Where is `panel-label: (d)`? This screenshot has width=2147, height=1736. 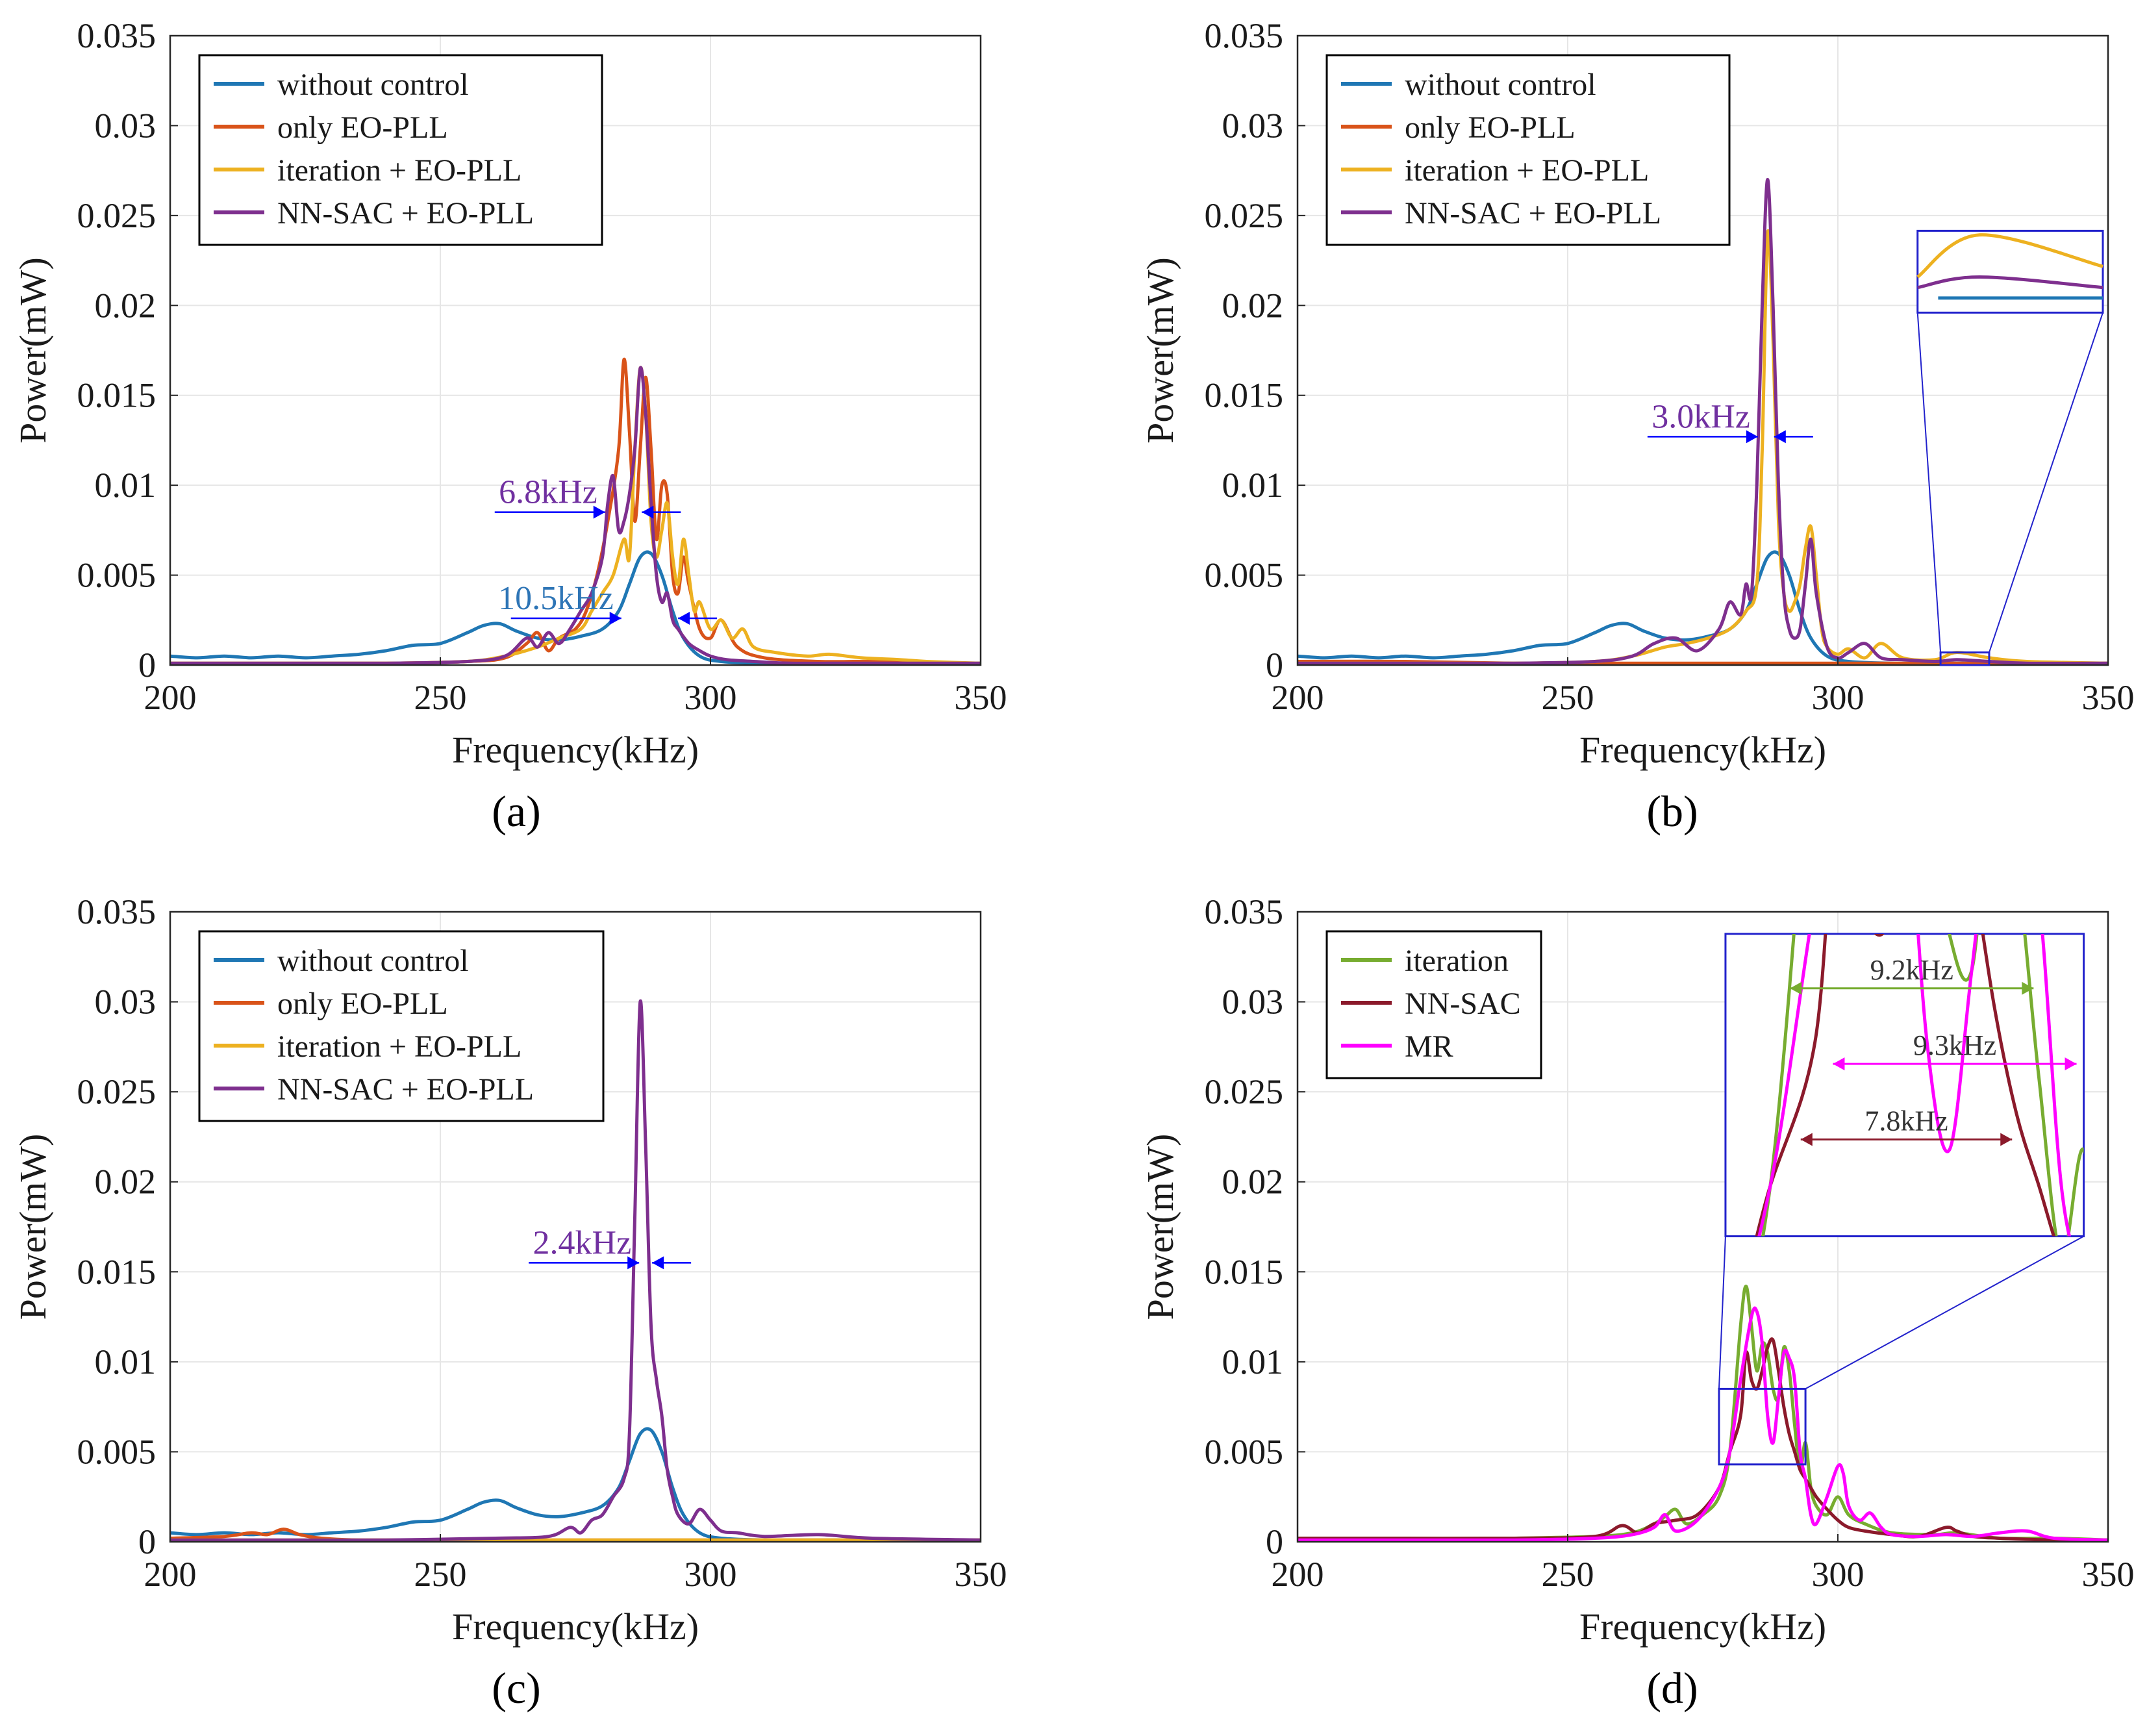
panel-label: (d) is located at coordinates (1672, 1688).